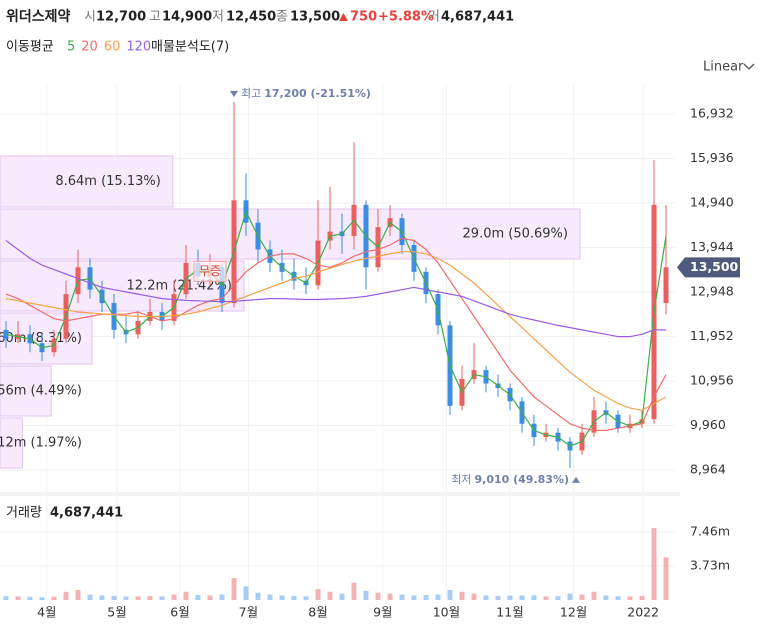 The height and width of the screenshot is (634, 763). I want to click on y-tick-label: 10,956, so click(712, 379).